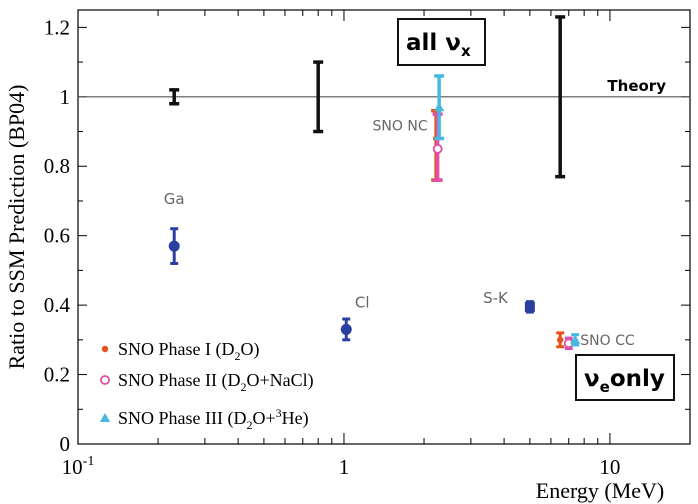 The image size is (698, 504). What do you see at coordinates (213, 419) in the screenshot?
I see `legend-entry: SNO Phase III (D2O+3He)` at bounding box center [213, 419].